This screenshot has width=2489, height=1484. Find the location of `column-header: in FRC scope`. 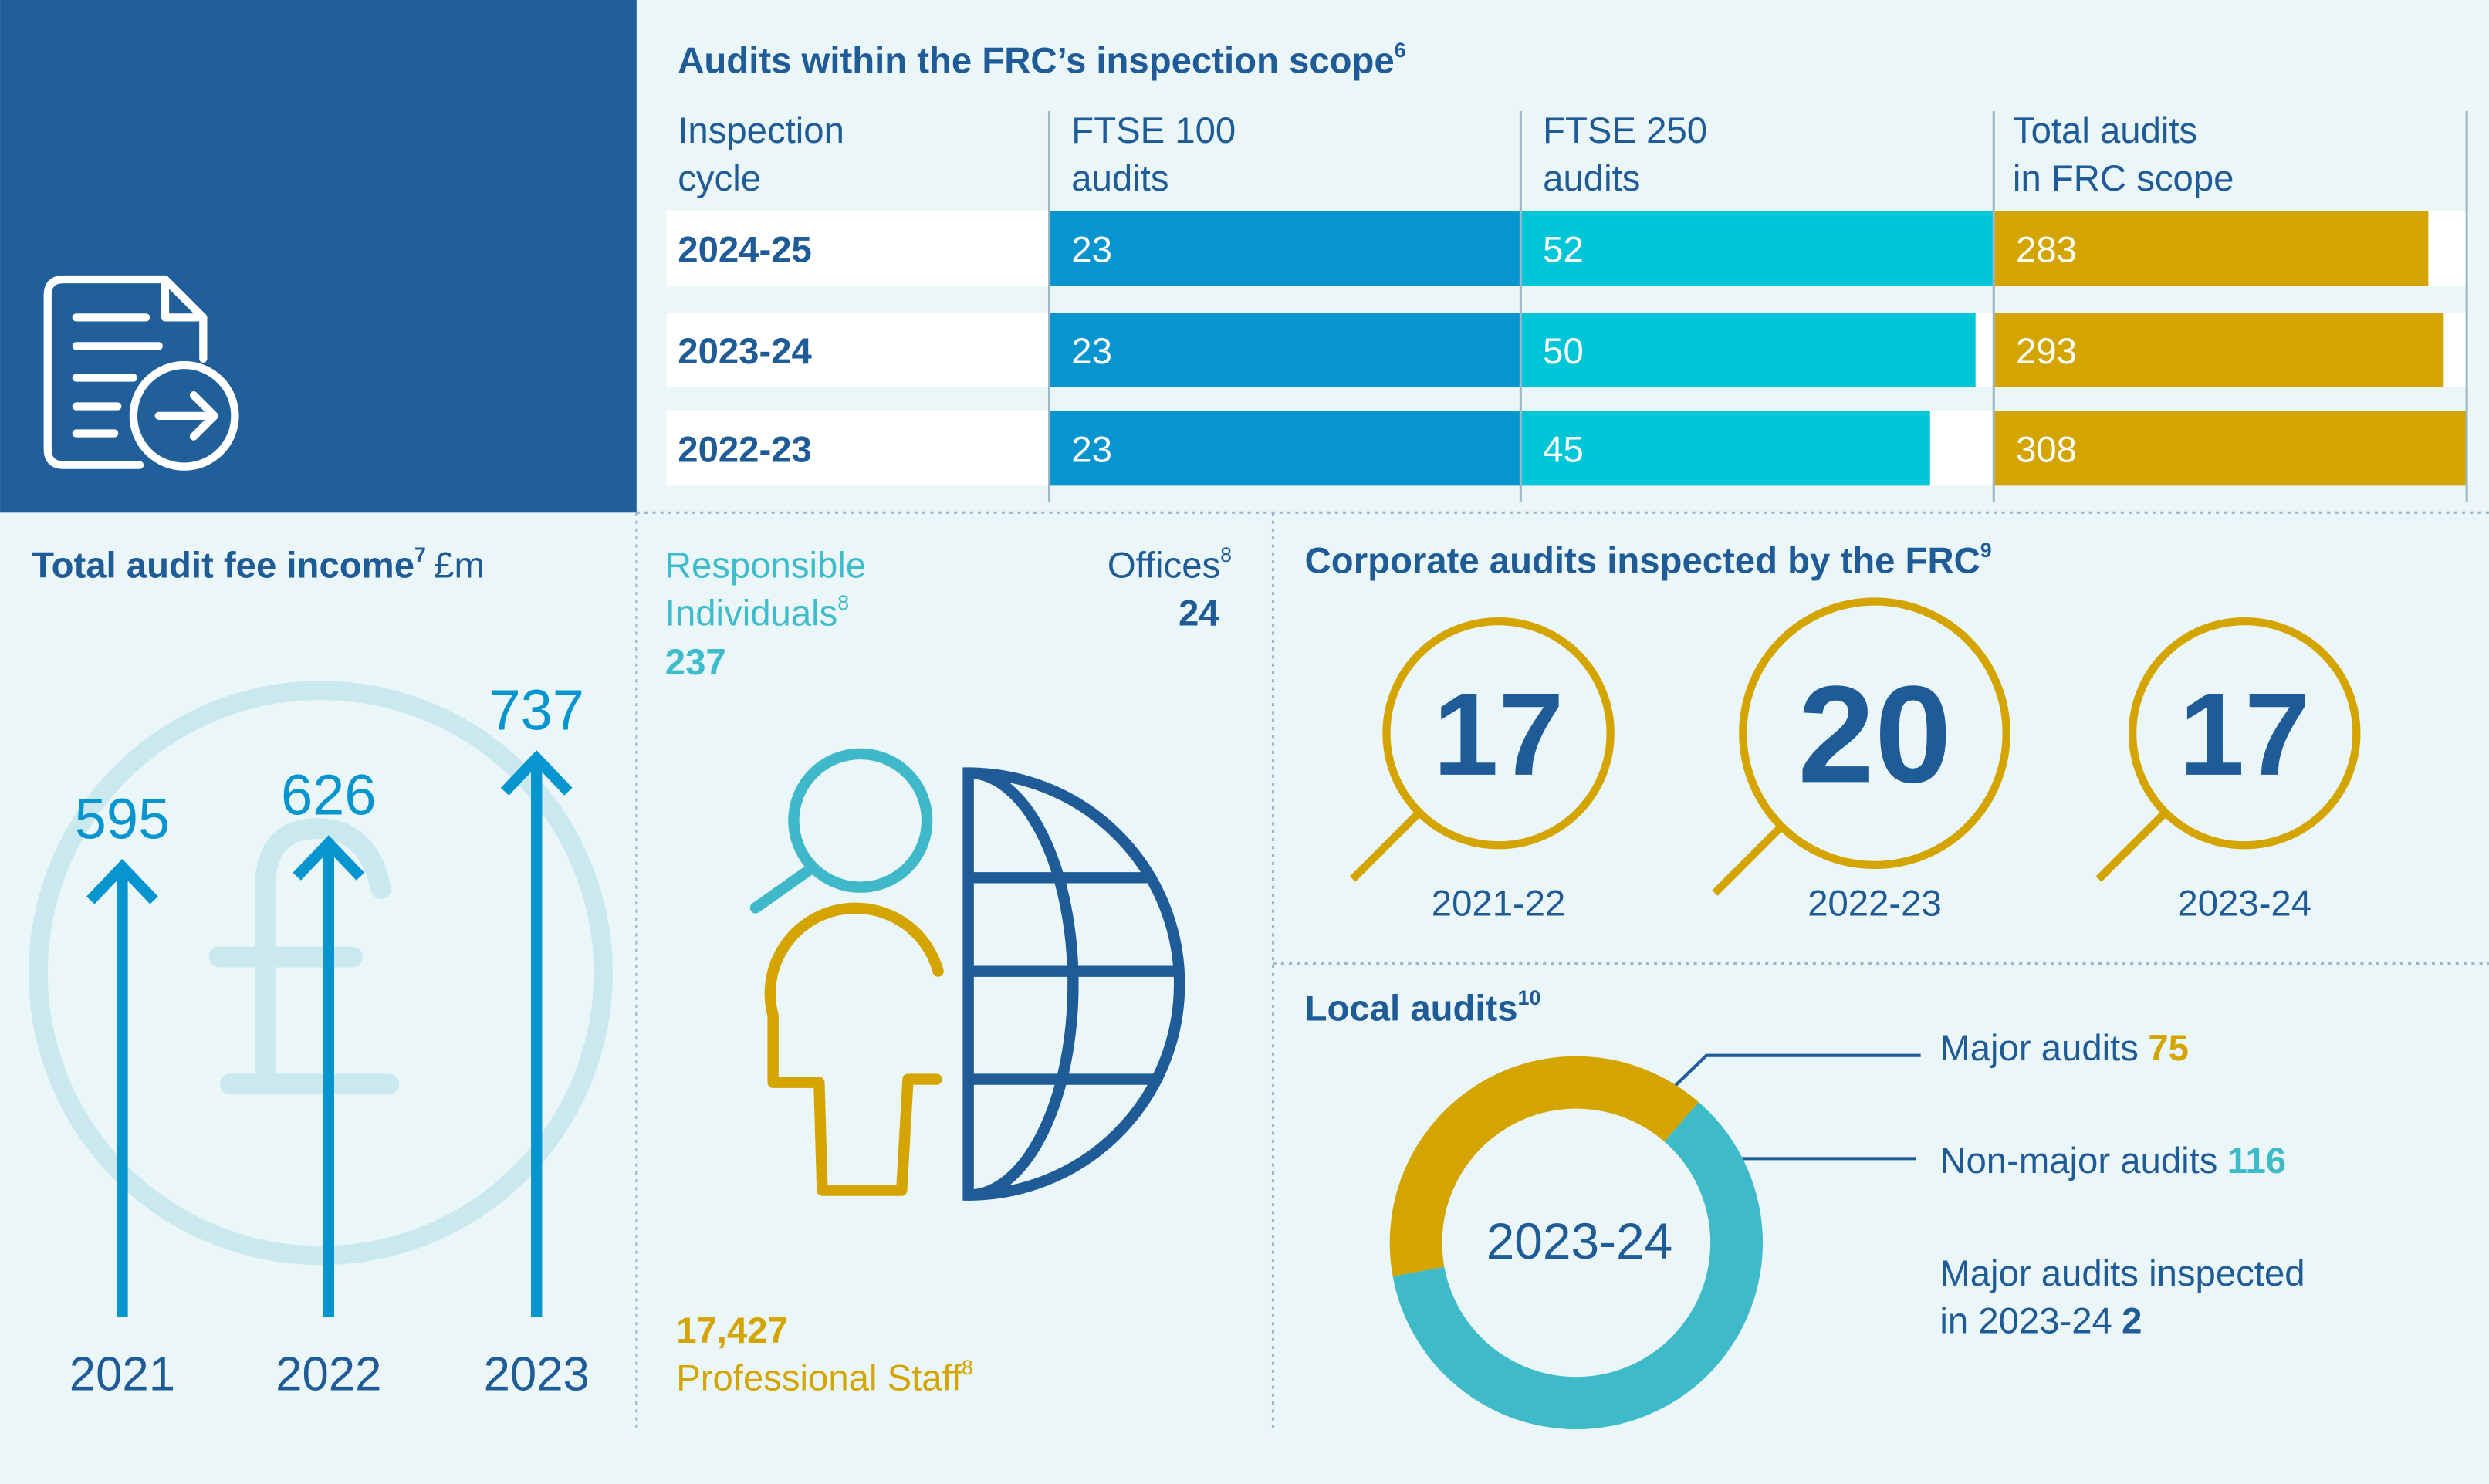

column-header: in FRC scope is located at coordinates (2124, 178).